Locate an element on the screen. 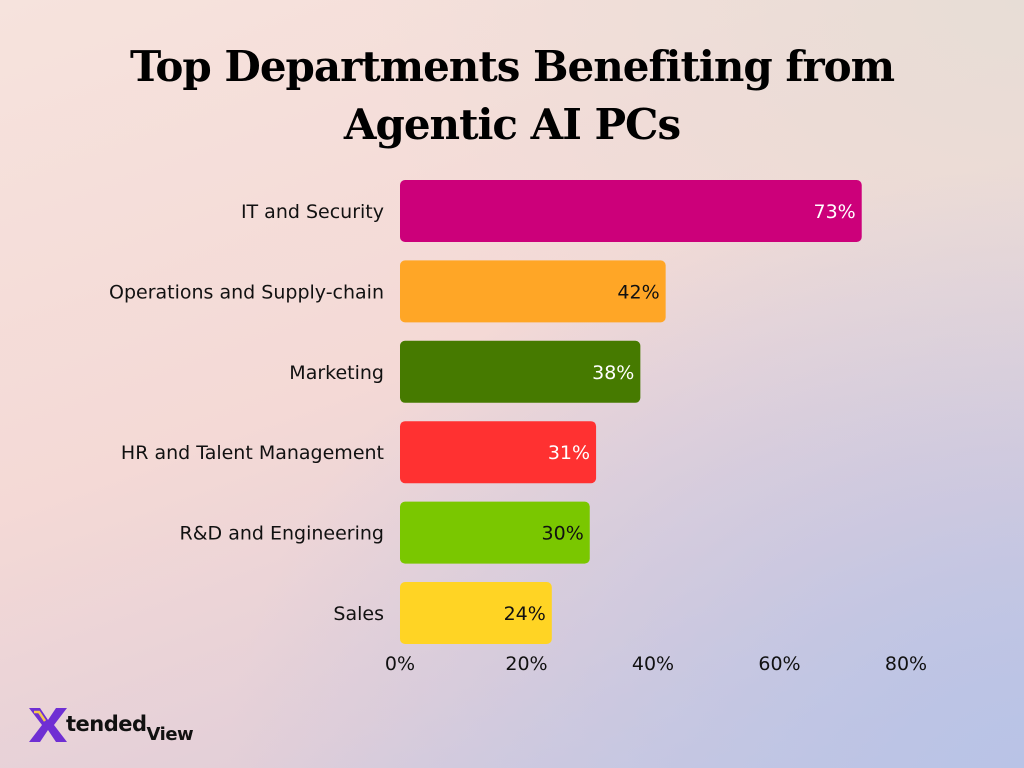  category-label: HR and Talent Management is located at coordinates (252, 453).